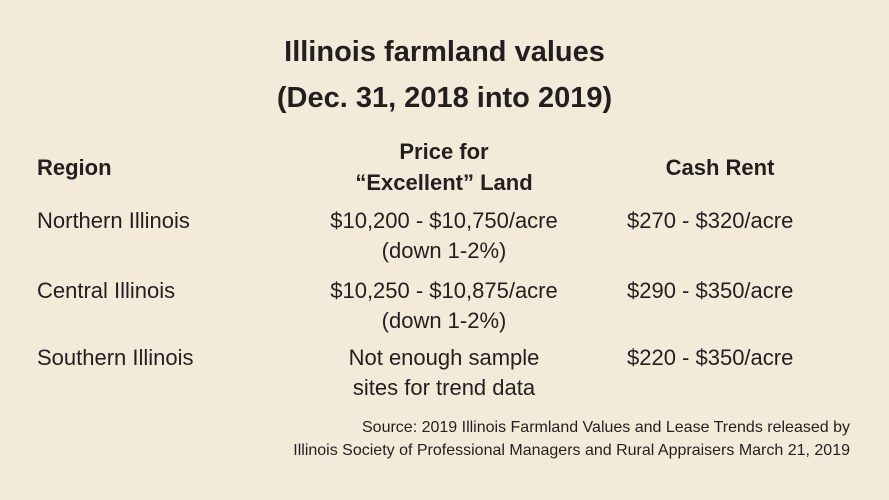 The image size is (889, 500). I want to click on header-price-line-1: Price for, so click(444, 151).